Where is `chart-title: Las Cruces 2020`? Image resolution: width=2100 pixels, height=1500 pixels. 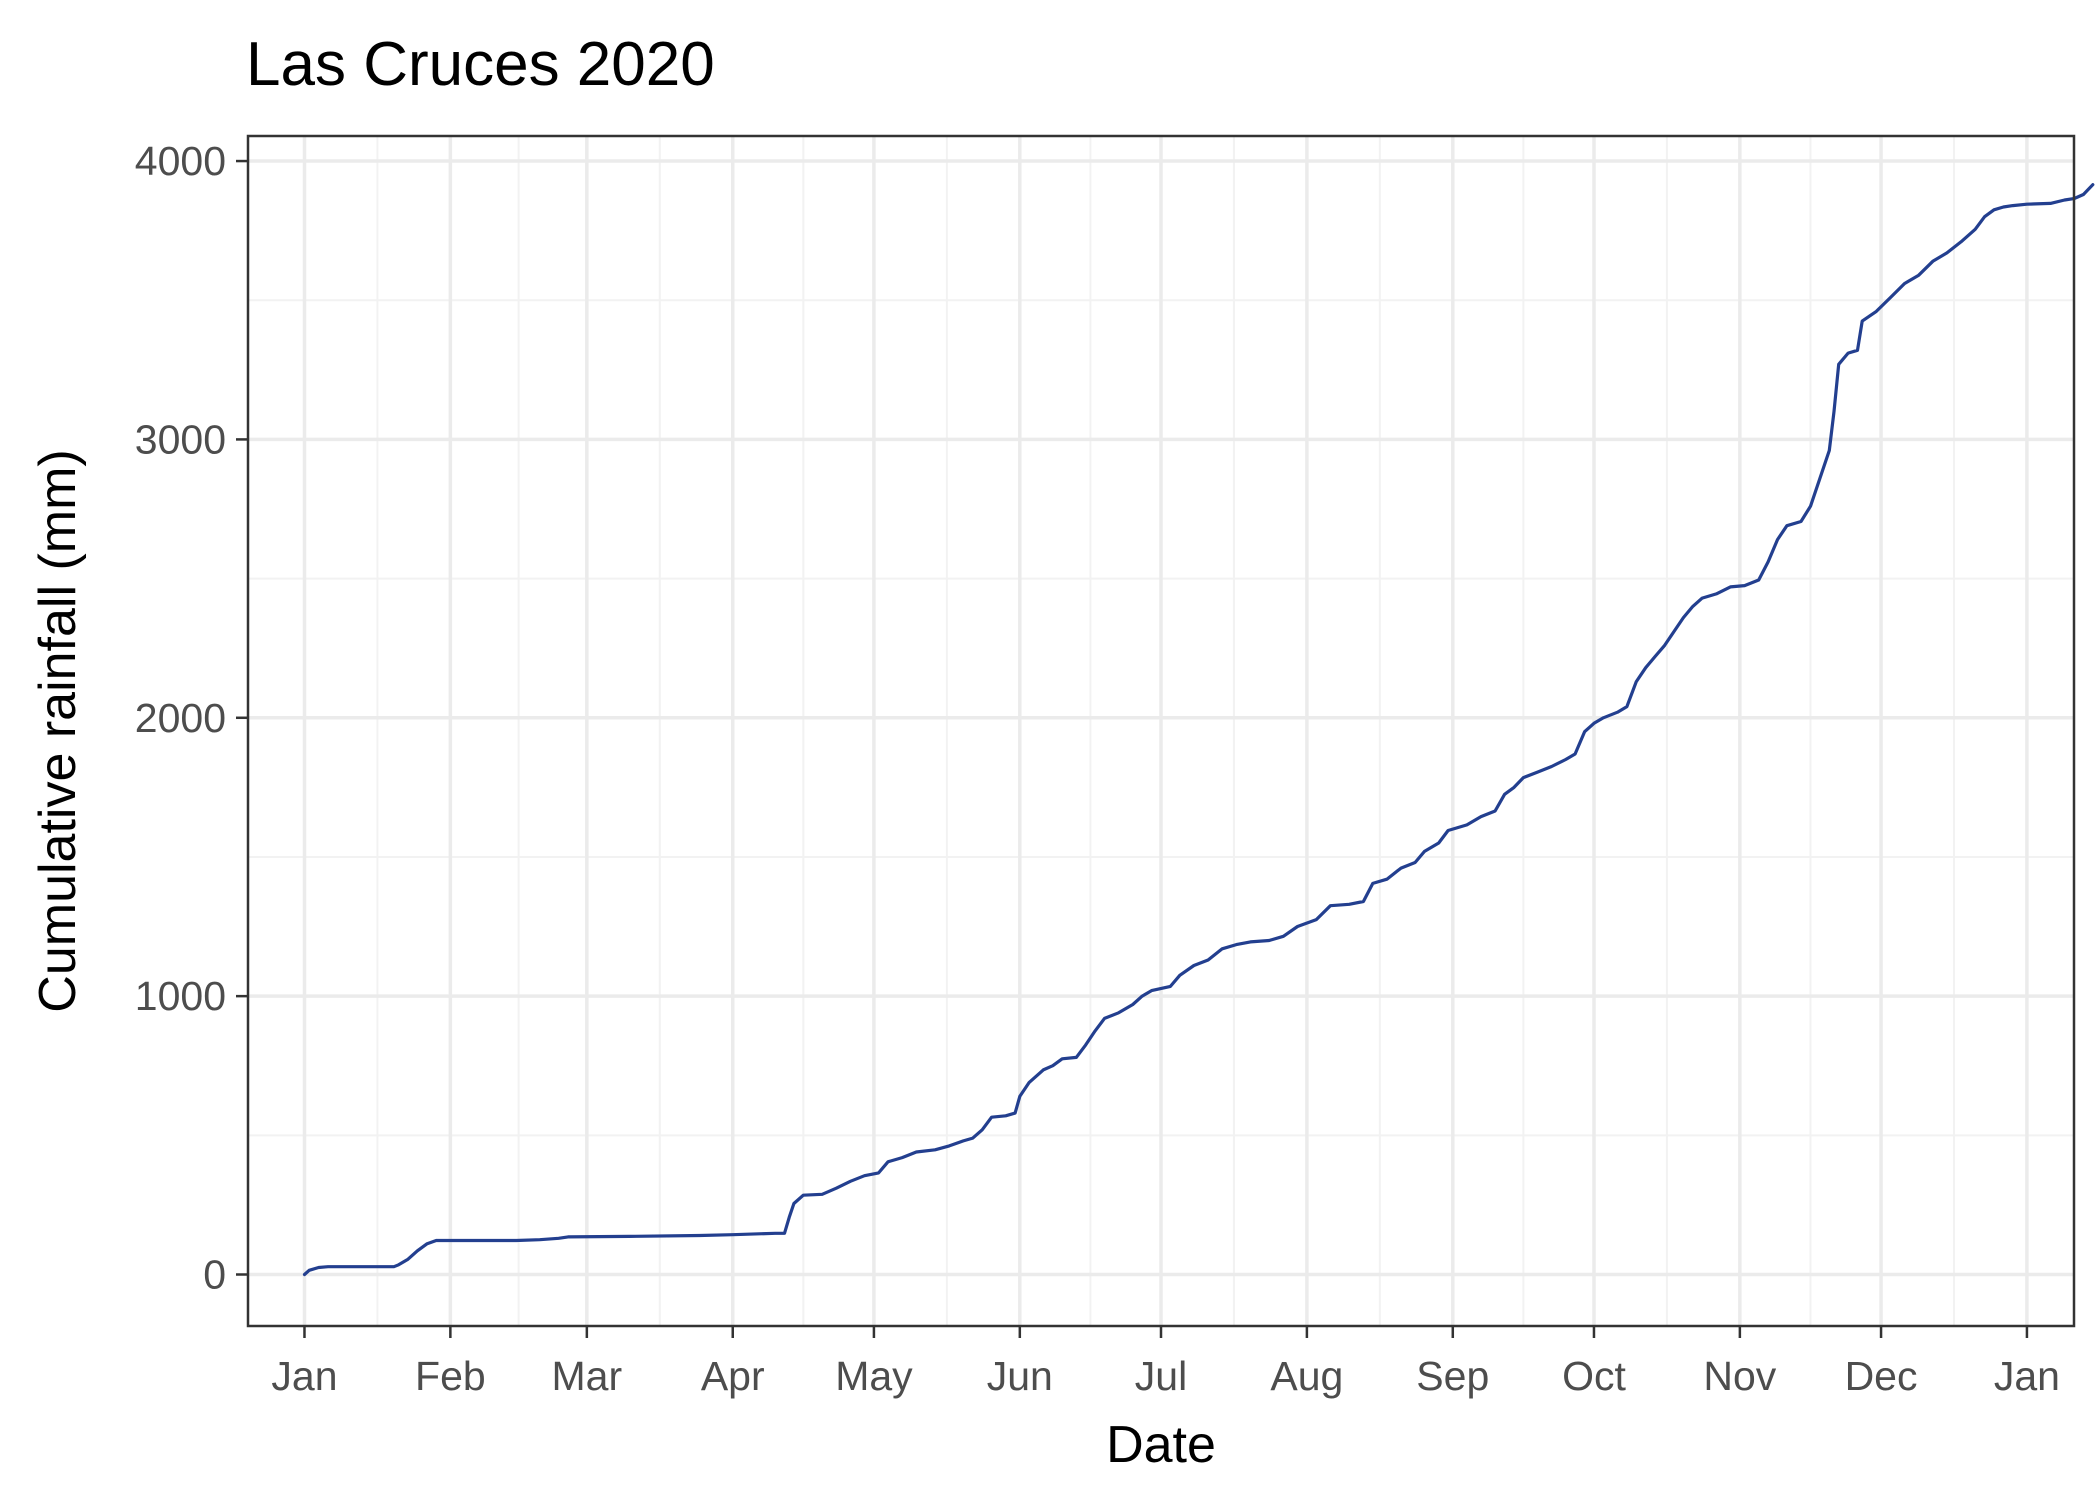
chart-title: Las Cruces 2020 is located at coordinates (480, 64).